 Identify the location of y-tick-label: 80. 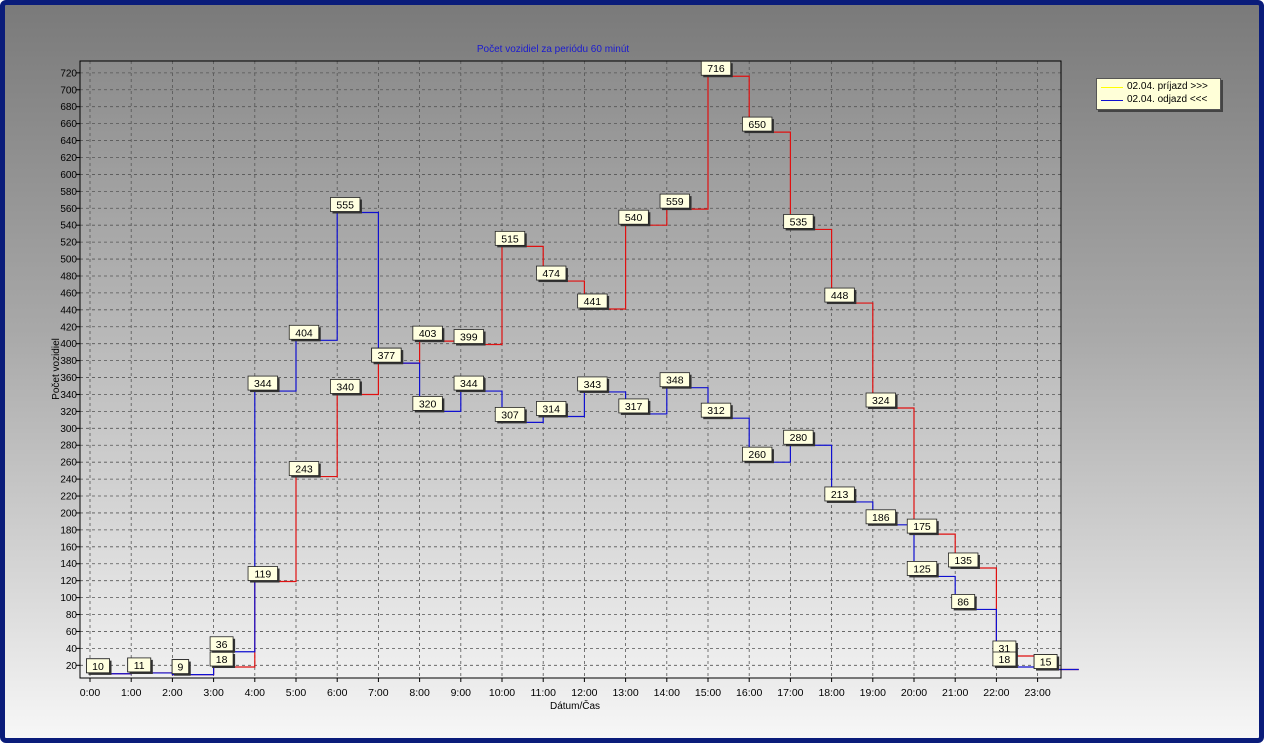
(72, 615).